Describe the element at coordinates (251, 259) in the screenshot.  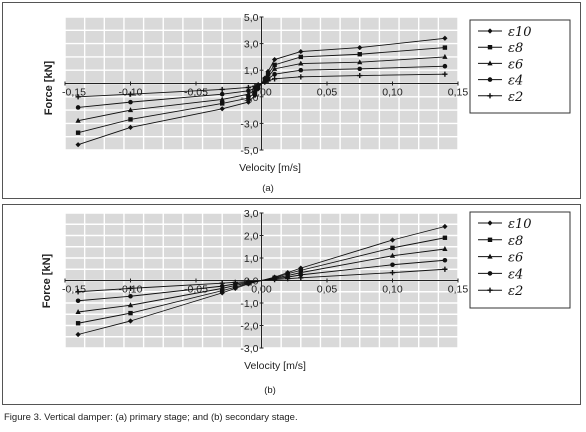
I see `y-tick-label: 1,0` at that location.